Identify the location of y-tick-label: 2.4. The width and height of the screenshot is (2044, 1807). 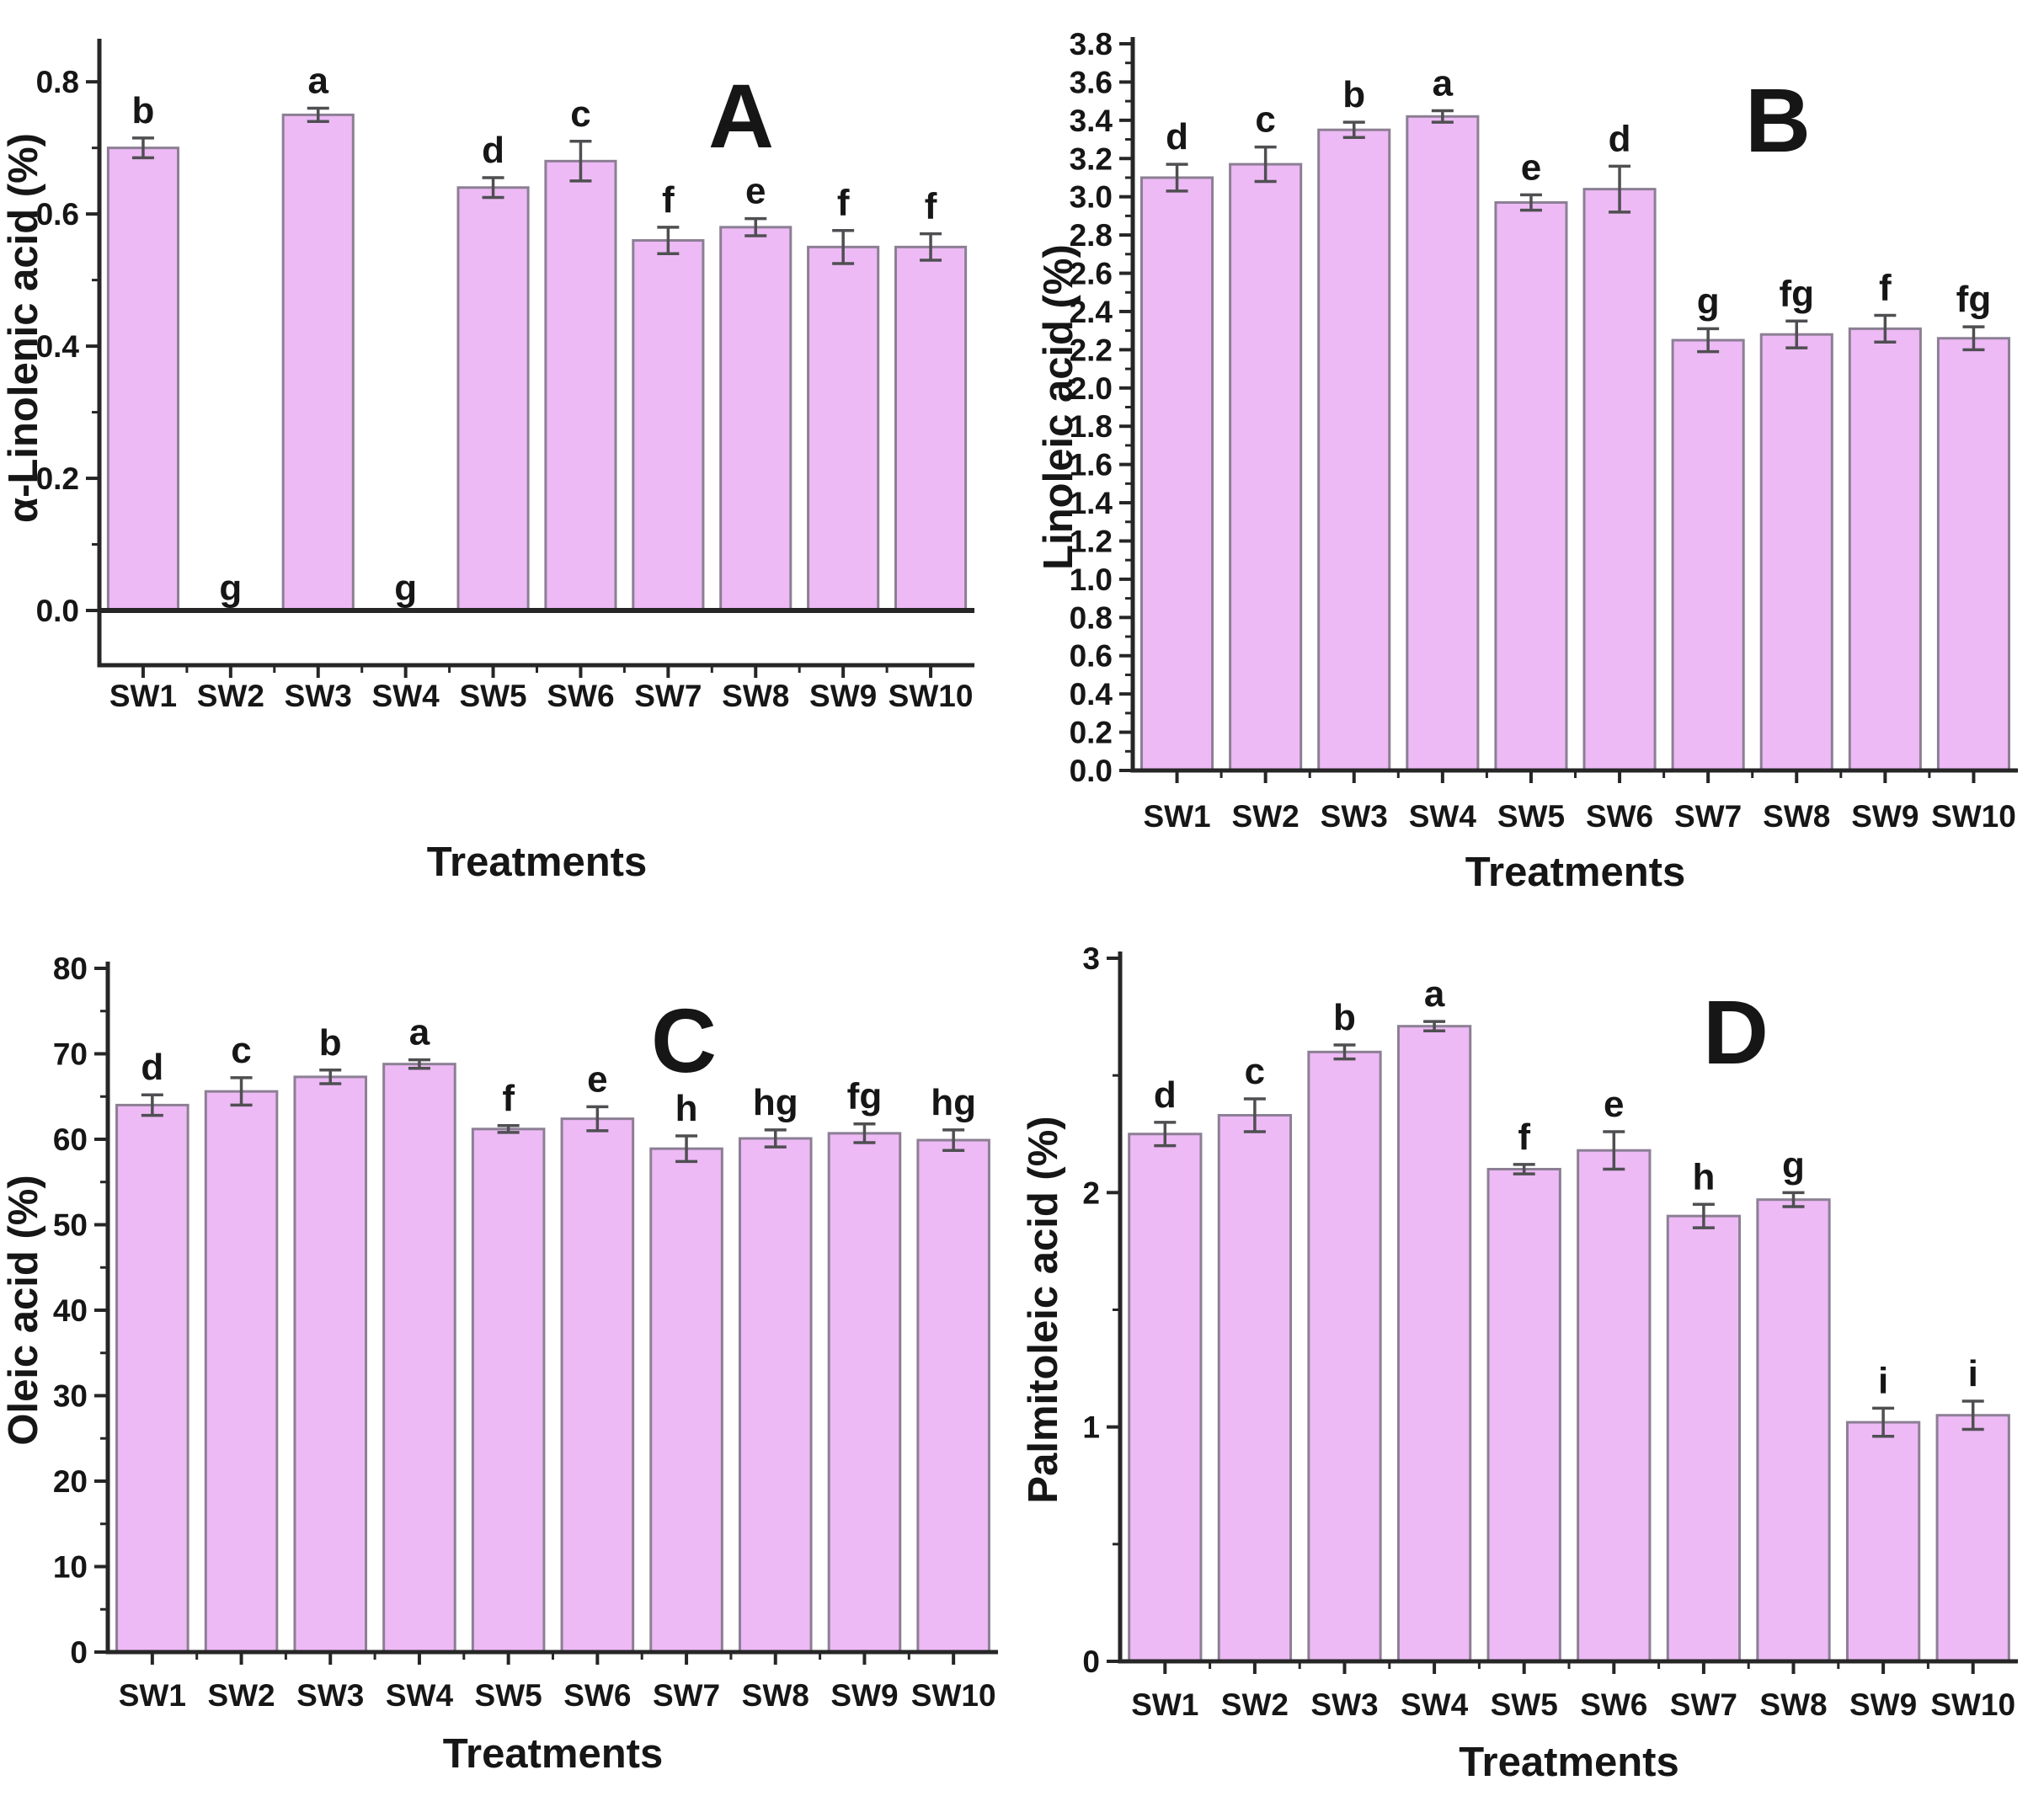
(1091, 312).